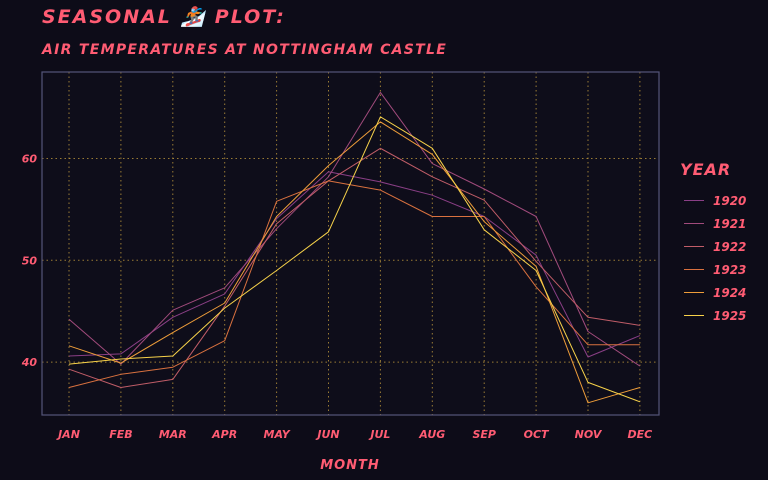 This screenshot has height=480, width=768. What do you see at coordinates (730, 200) in the screenshot?
I see `legend-label: 1920` at bounding box center [730, 200].